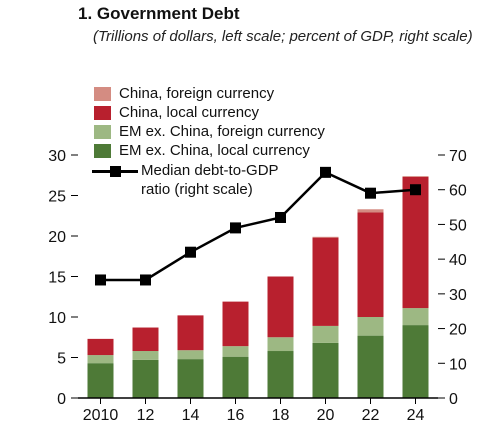  Describe the element at coordinates (146, 415) in the screenshot. I see `x-axis-tick-label: 12` at that location.